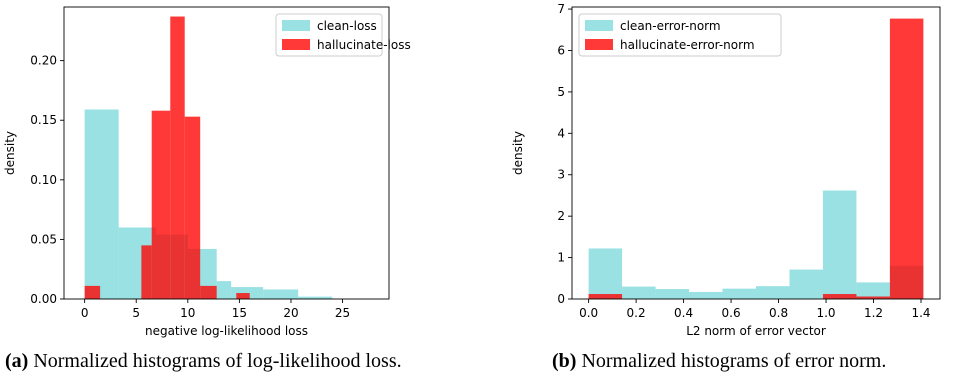 The height and width of the screenshot is (379, 953). What do you see at coordinates (561, 133) in the screenshot?
I see `y-tick-label: 4` at bounding box center [561, 133].